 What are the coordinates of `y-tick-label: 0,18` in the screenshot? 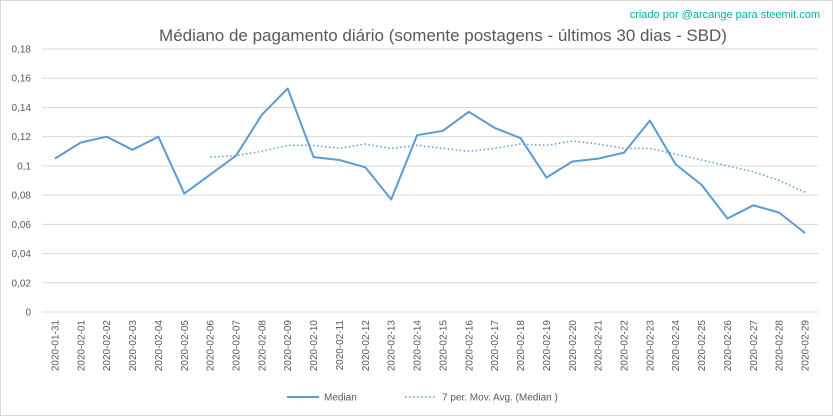 It's located at (22, 50).